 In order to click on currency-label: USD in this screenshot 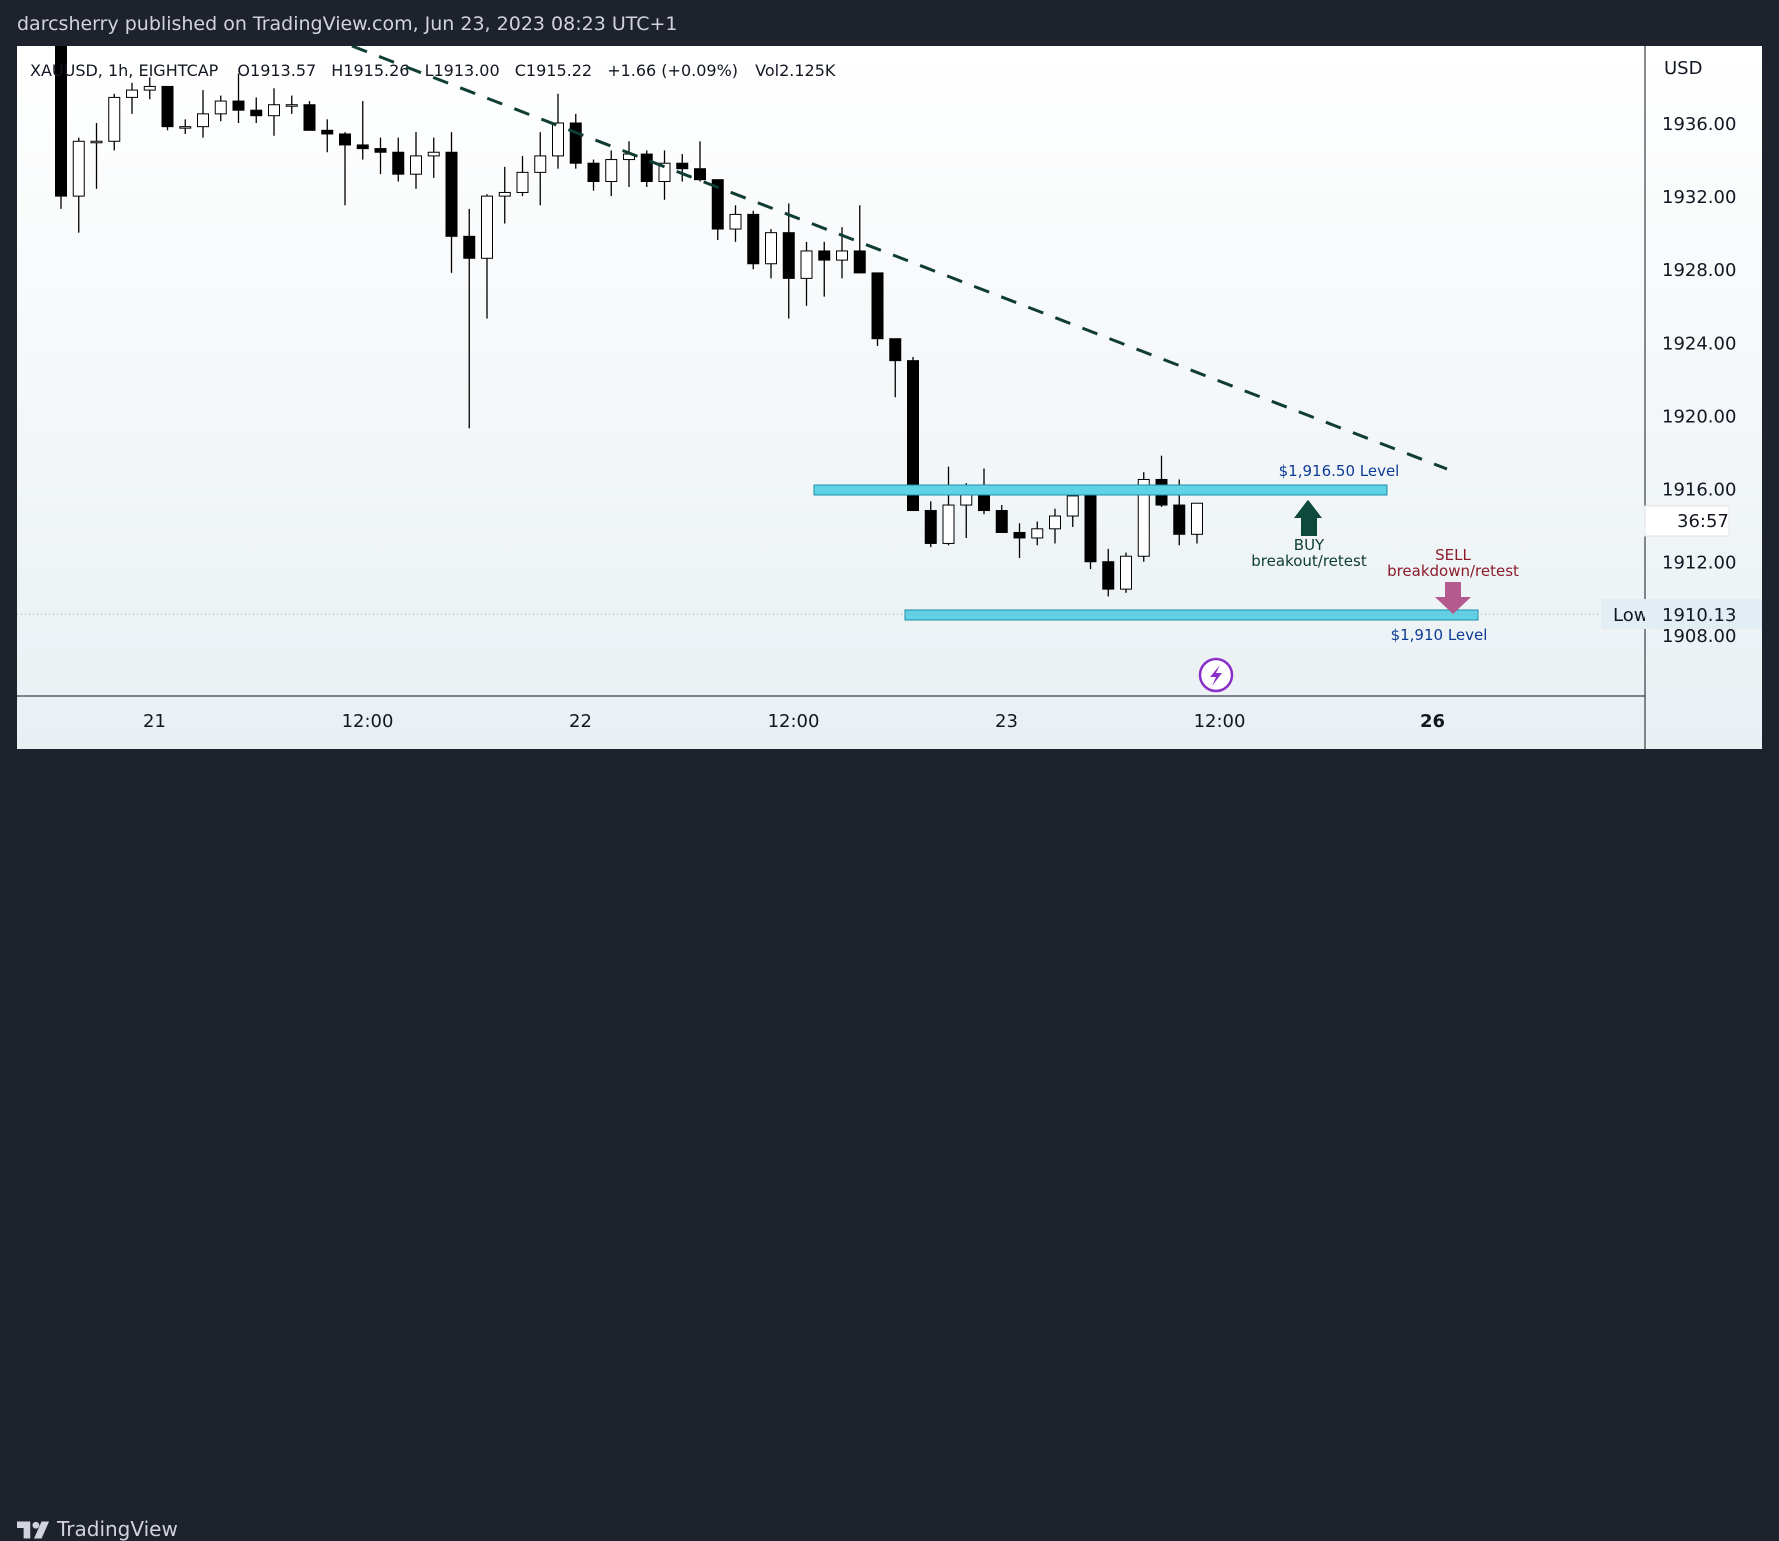, I will do `click(1683, 68)`.